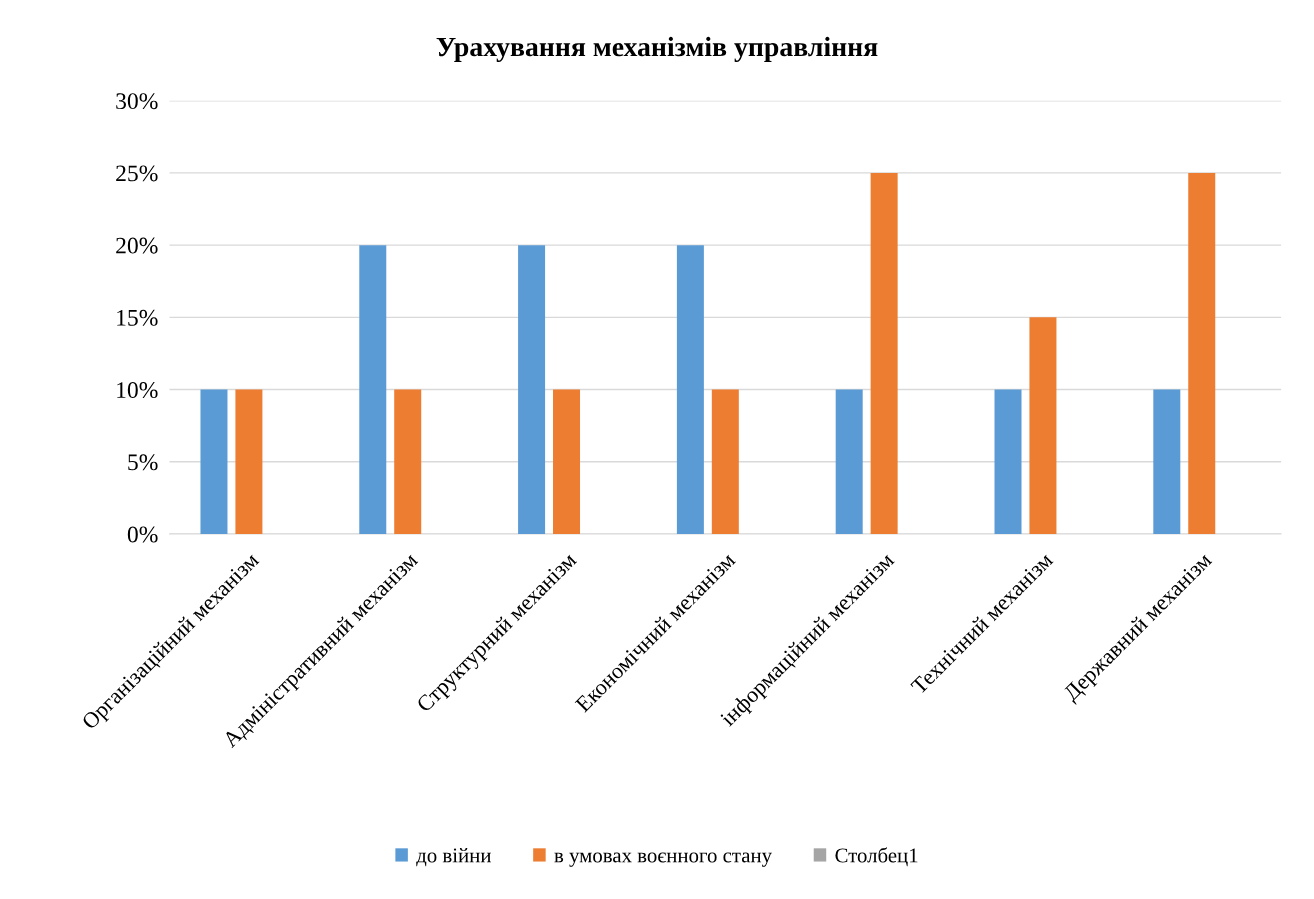  I want to click on legend-label: в умовах воєнного стану, so click(663, 859).